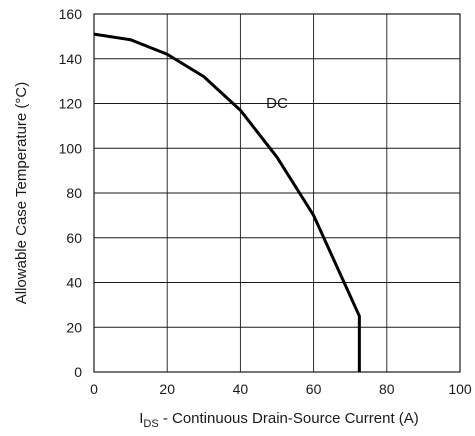 This screenshot has height=436, width=475. What do you see at coordinates (74, 238) in the screenshot?
I see `y-tick-label: 60` at bounding box center [74, 238].